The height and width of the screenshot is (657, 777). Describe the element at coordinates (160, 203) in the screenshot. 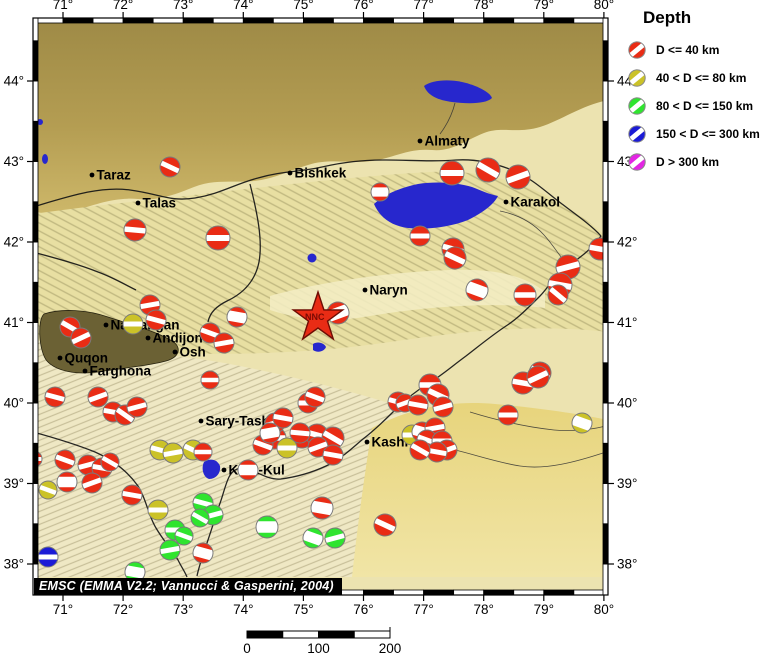

I see `city-label: Talas` at that location.